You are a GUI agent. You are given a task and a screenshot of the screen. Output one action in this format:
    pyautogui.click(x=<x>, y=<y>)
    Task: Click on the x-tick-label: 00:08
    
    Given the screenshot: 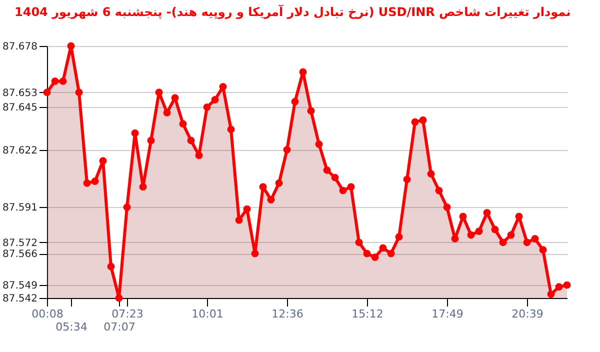 What is the action you would take?
    pyautogui.click(x=48, y=314)
    